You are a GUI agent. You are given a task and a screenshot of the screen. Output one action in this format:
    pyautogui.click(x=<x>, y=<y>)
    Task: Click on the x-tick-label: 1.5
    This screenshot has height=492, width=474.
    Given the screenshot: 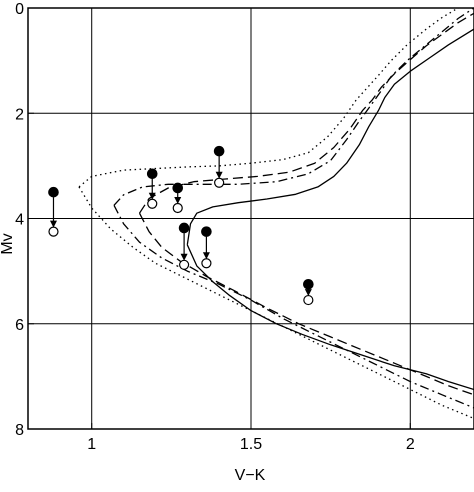 What is the action you would take?
    pyautogui.click(x=251, y=444)
    